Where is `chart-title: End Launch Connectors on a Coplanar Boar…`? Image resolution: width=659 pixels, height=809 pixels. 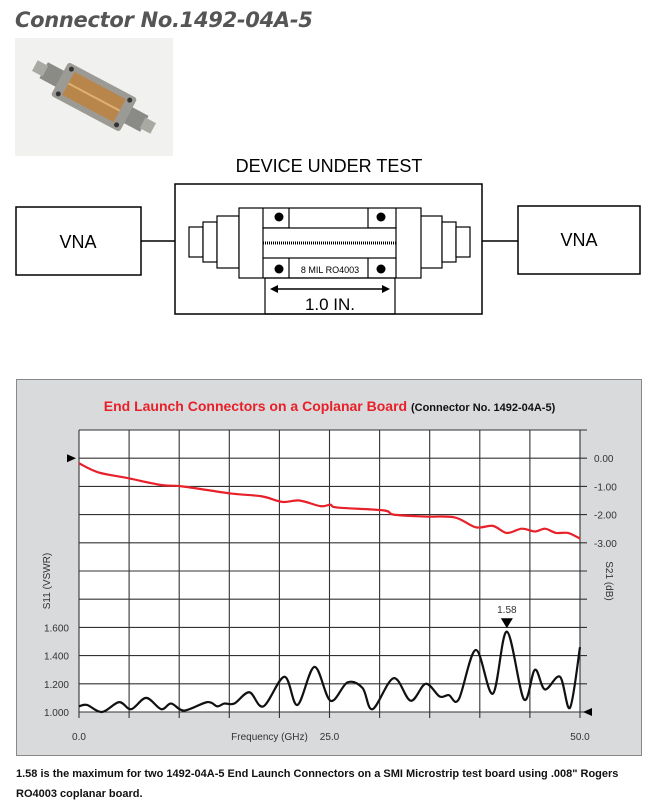
chart-title: End Launch Connectors on a Coplanar Boar… is located at coordinates (329, 406).